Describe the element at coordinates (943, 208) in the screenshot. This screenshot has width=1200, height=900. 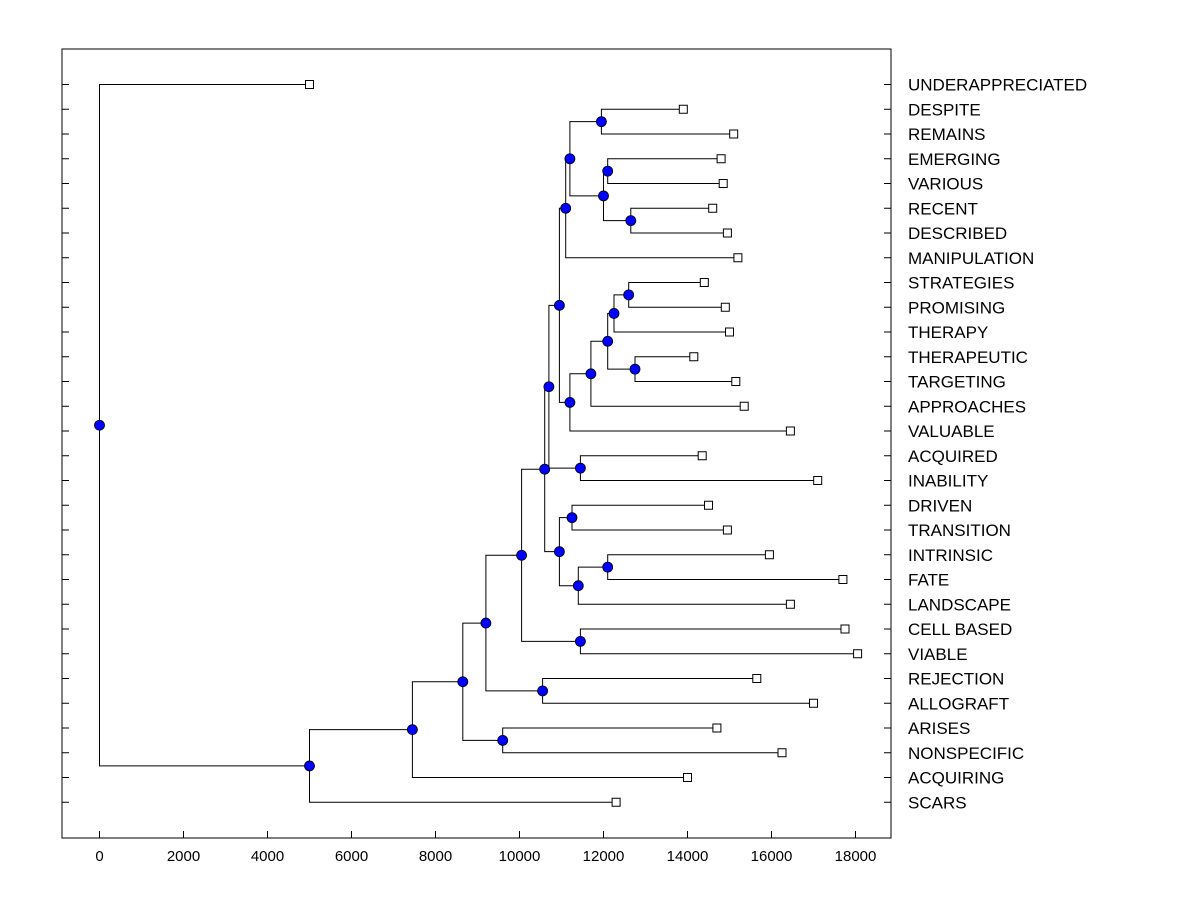
I see `leaf-label: RECENT` at that location.